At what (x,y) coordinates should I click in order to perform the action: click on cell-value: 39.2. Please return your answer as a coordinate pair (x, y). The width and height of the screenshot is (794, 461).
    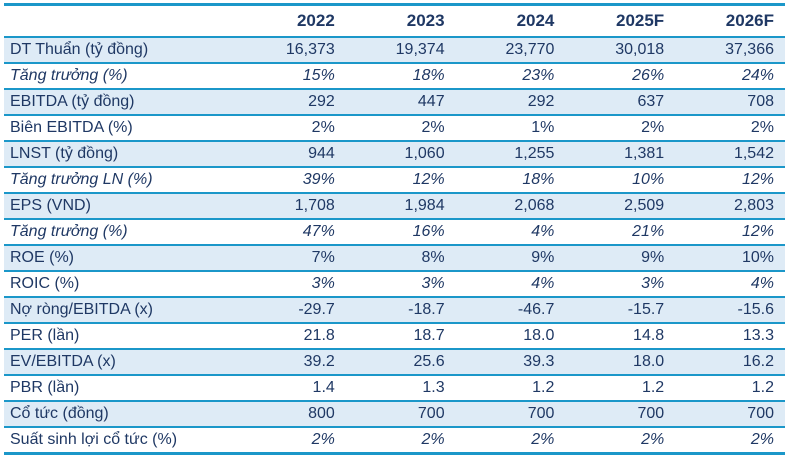
    Looking at the image, I should click on (291, 362).